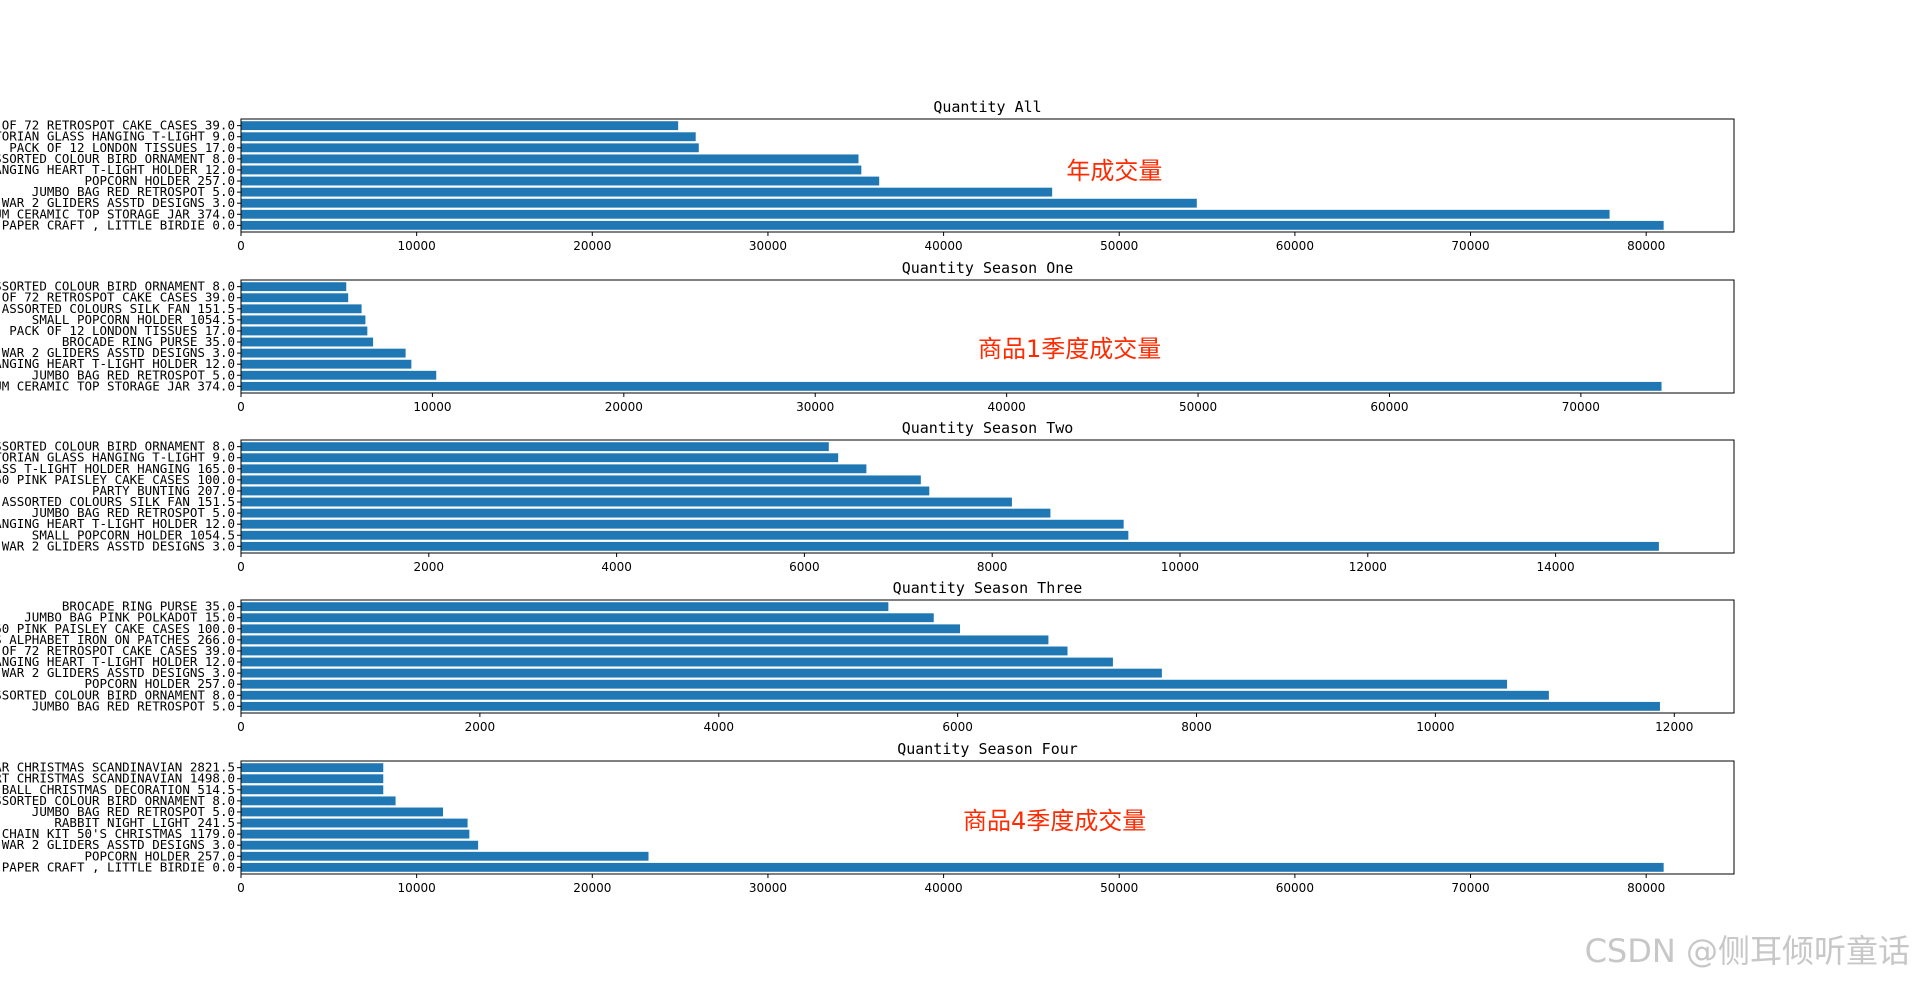  Describe the element at coordinates (1747, 951) in the screenshot. I see `watermark: CSDN @侧耳倾听童话` at that location.